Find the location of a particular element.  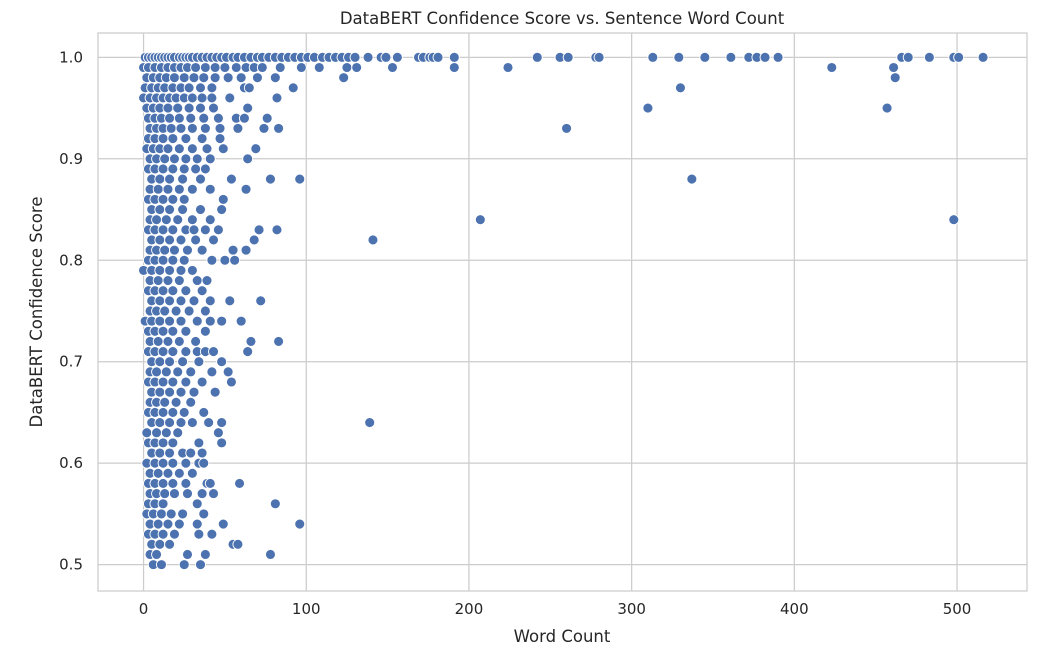

y-tick-label: 0.8 is located at coordinates (71, 260).